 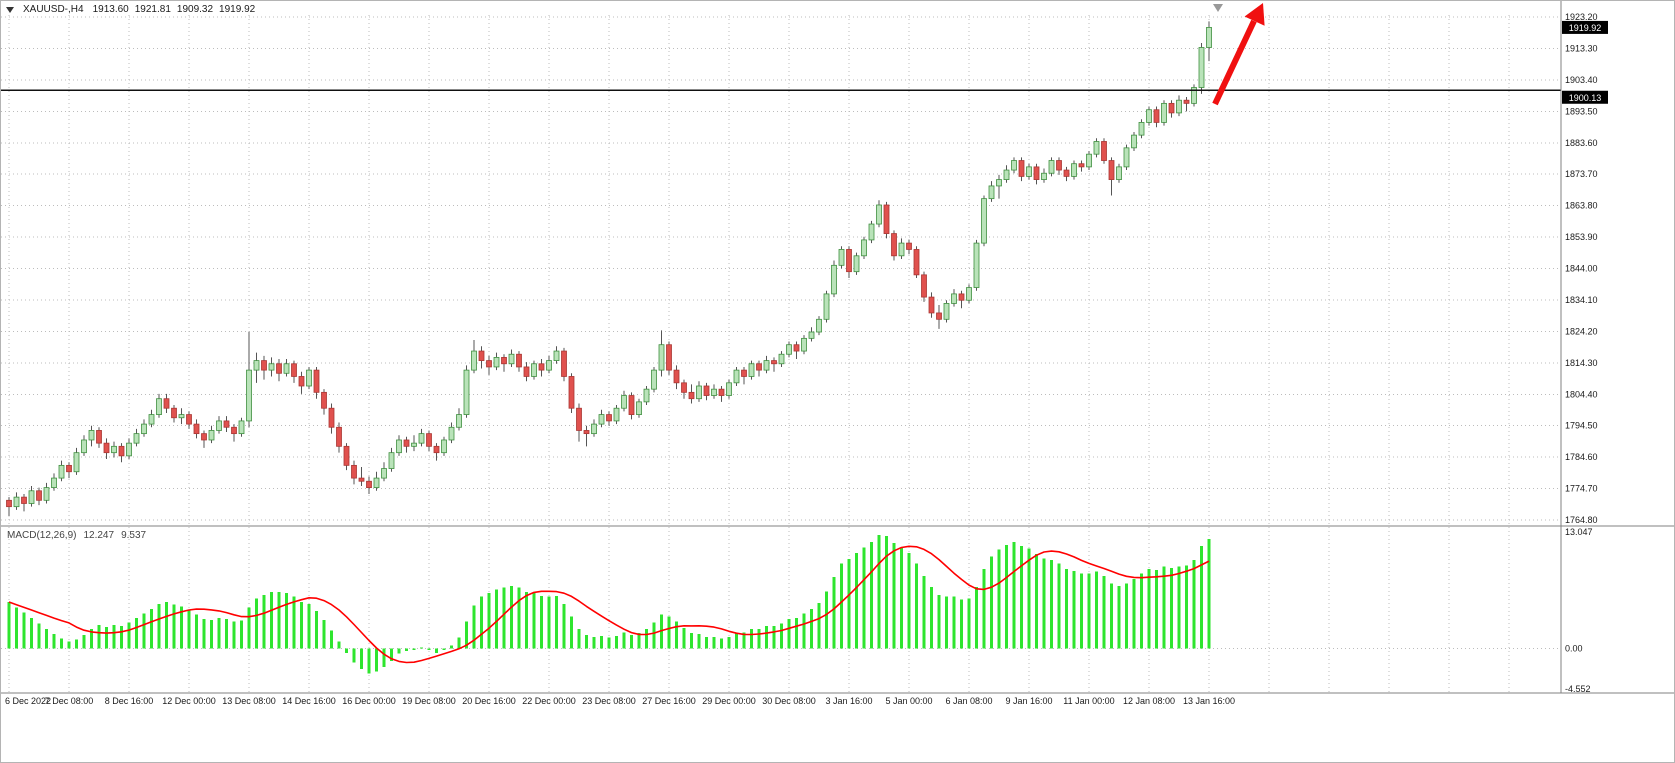 What do you see at coordinates (28, 701) in the screenshot?
I see `svg-text: 6 Dec 2022` at bounding box center [28, 701].